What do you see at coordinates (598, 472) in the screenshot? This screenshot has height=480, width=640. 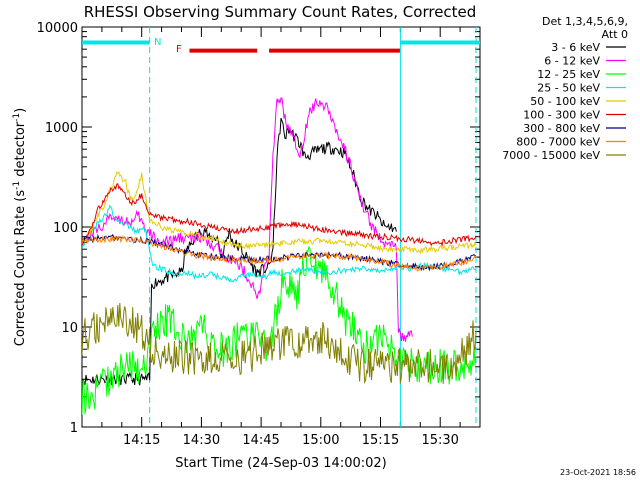 I see `footer-date: 23-Oct-2021 18:56` at bounding box center [598, 472].